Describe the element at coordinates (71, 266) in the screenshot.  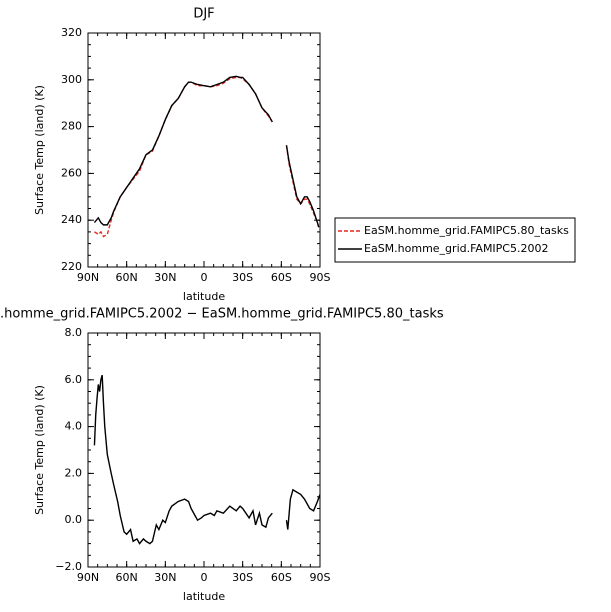
I see `y-tick-label: 220` at that location.